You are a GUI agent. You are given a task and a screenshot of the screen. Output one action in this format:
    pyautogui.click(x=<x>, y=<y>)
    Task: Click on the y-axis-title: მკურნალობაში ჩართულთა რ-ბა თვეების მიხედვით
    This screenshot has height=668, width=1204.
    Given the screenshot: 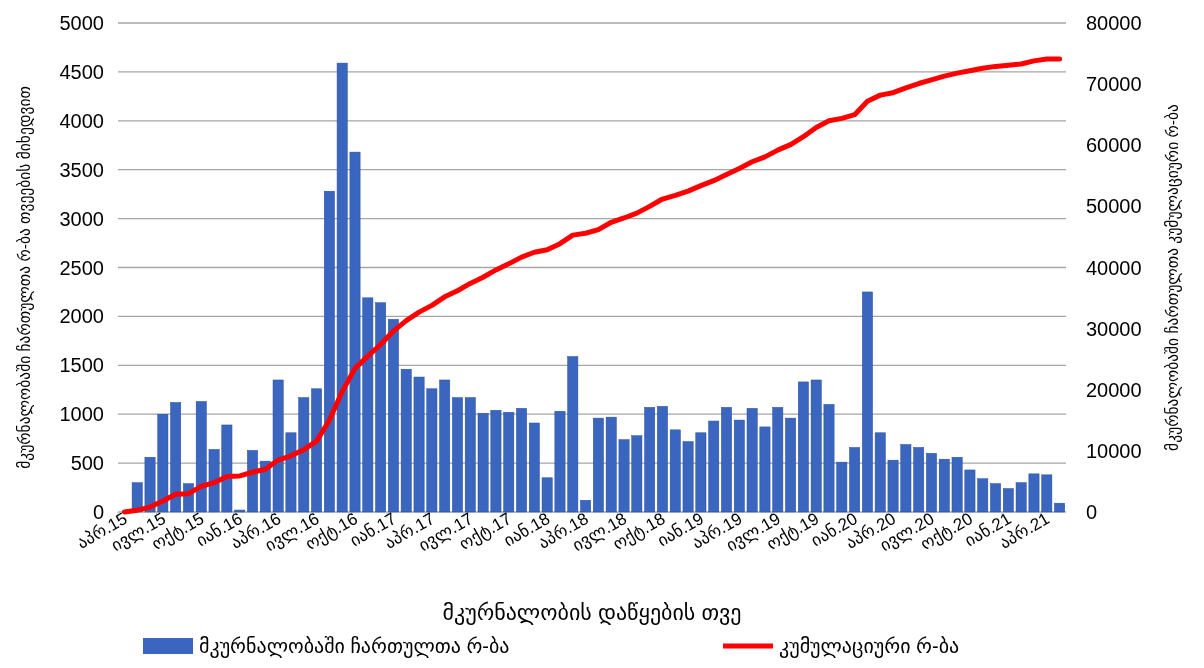 What is the action you would take?
    pyautogui.click(x=25, y=277)
    